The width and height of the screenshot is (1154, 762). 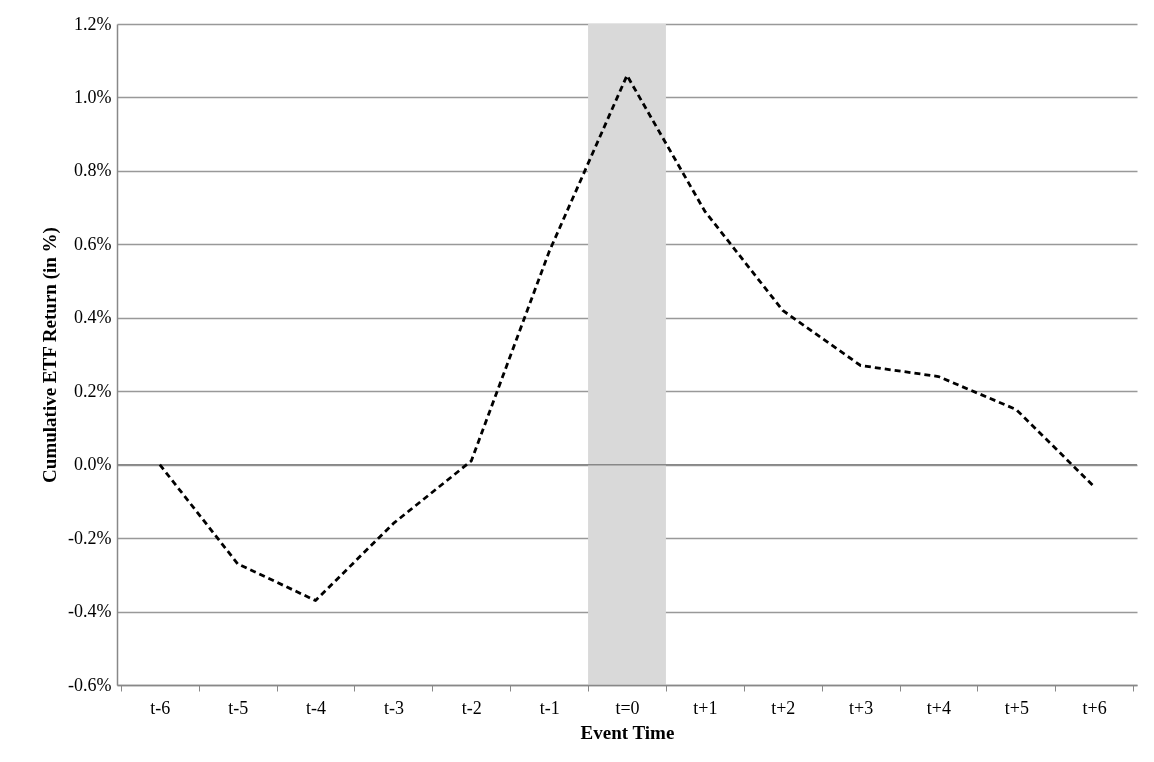 What do you see at coordinates (238, 707) in the screenshot?
I see `x-tick-label: t-5` at bounding box center [238, 707].